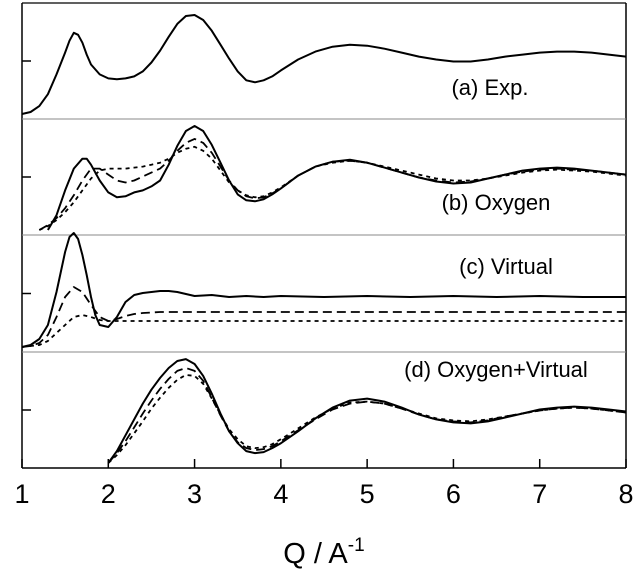 Image resolution: width=640 pixels, height=581 pixels. What do you see at coordinates (367, 494) in the screenshot?
I see `x-tick-label: 5` at bounding box center [367, 494].